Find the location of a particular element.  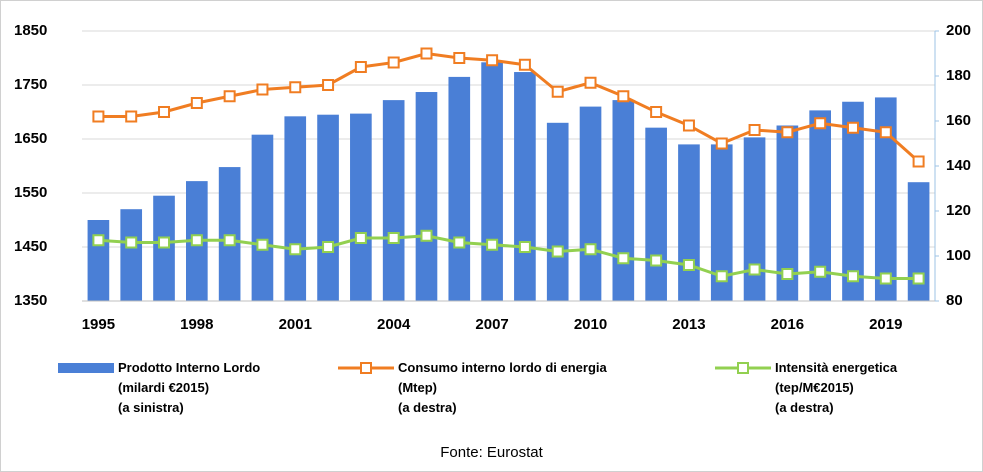

y-tick-label: 1650 is located at coordinates (30, 138).